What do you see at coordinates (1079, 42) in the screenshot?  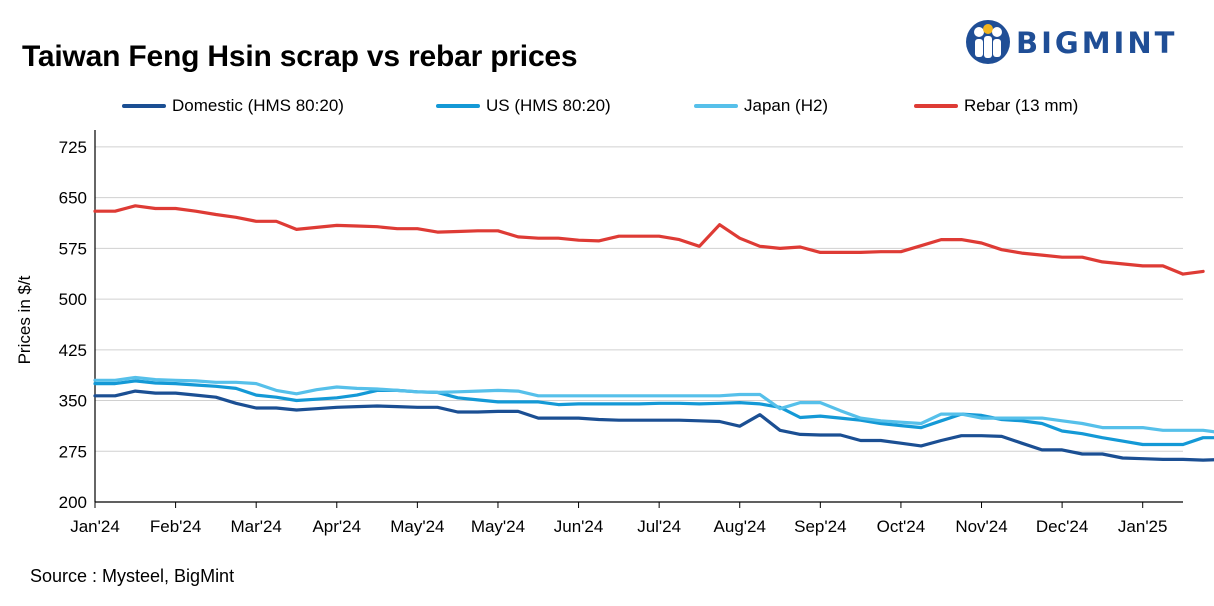 I see `brand-logo: BIGMINT` at bounding box center [1079, 42].